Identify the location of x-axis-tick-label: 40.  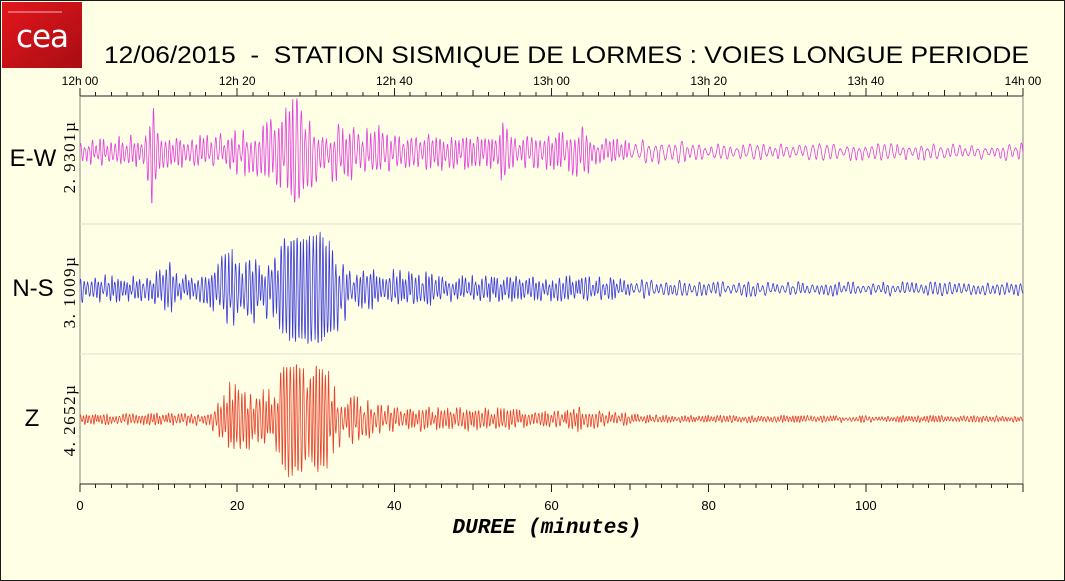
(394, 505).